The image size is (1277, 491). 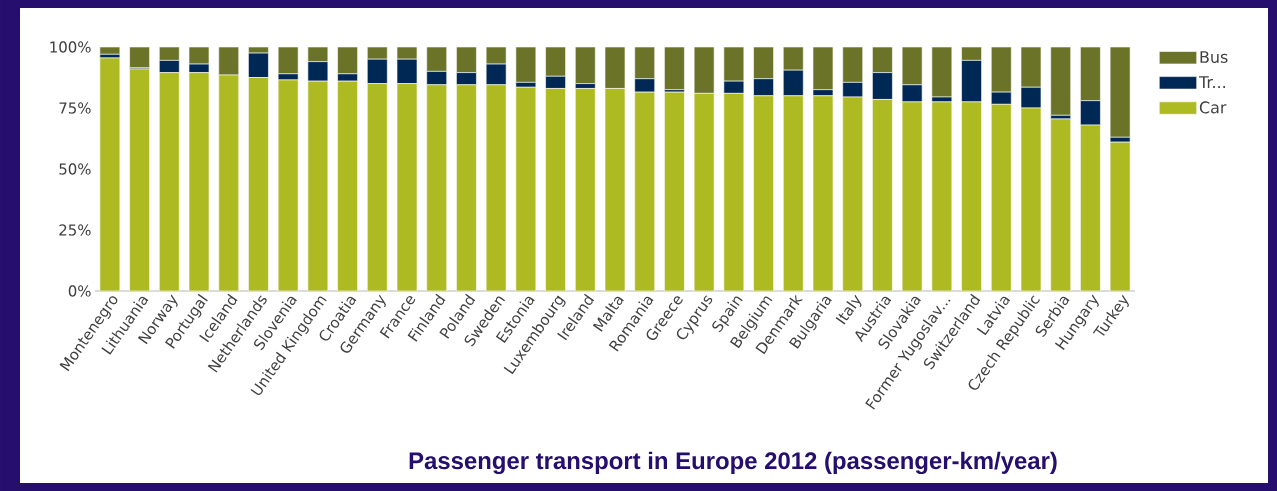 I want to click on legend-label: Bus, so click(x=1214, y=57).